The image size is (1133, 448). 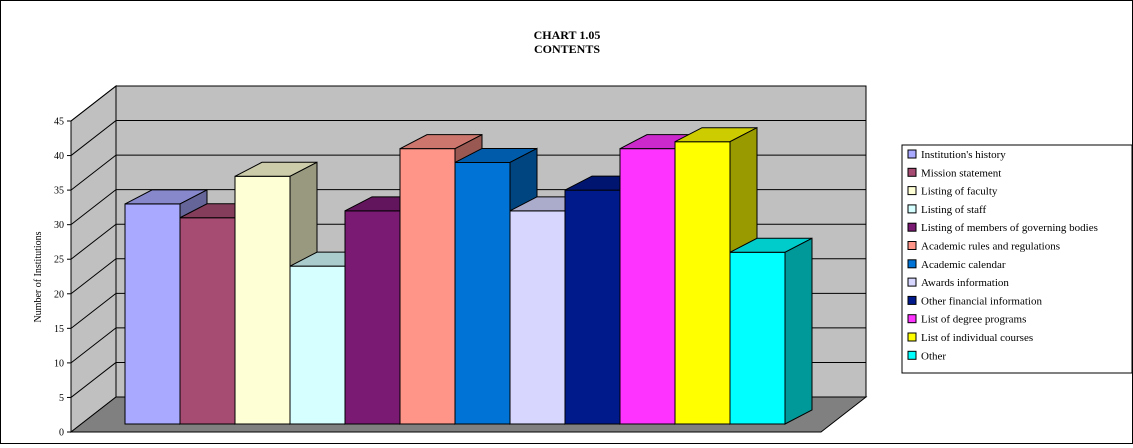 I want to click on y-axis: 0 5 10 15 20 25 30 35 40 45, so click(x=63, y=278).